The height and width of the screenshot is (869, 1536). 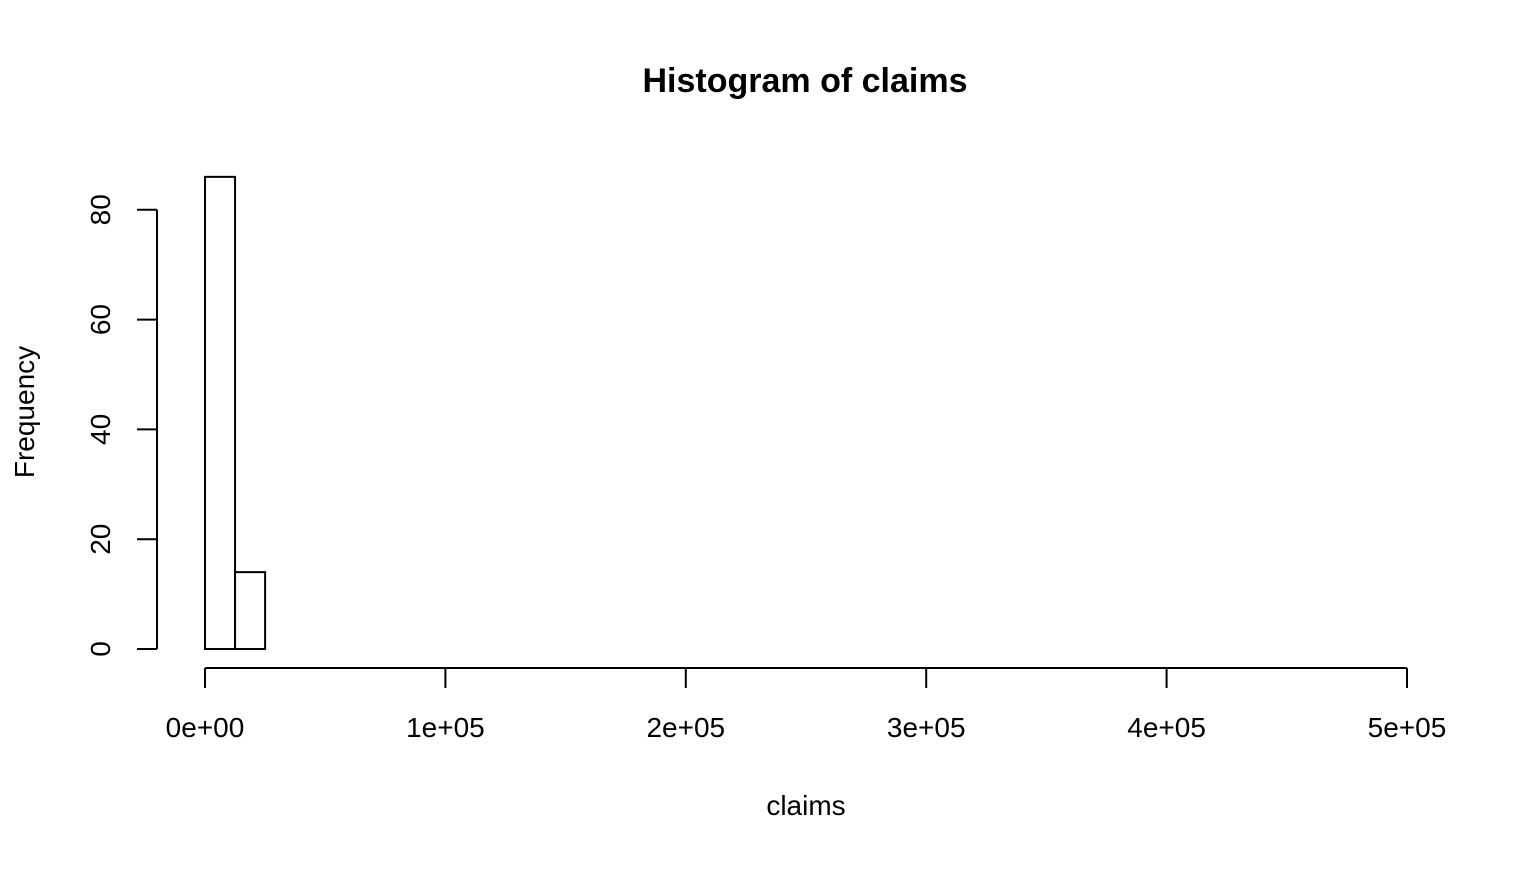 What do you see at coordinates (205, 727) in the screenshot?
I see `x-tick-label: 0e+00` at bounding box center [205, 727].